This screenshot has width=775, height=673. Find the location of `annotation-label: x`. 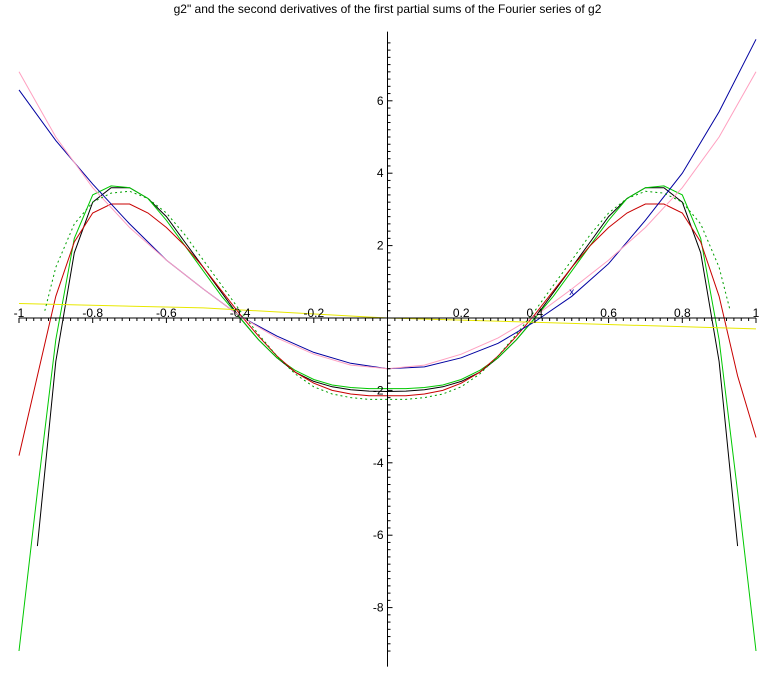

annotation-label: x is located at coordinates (571, 292).